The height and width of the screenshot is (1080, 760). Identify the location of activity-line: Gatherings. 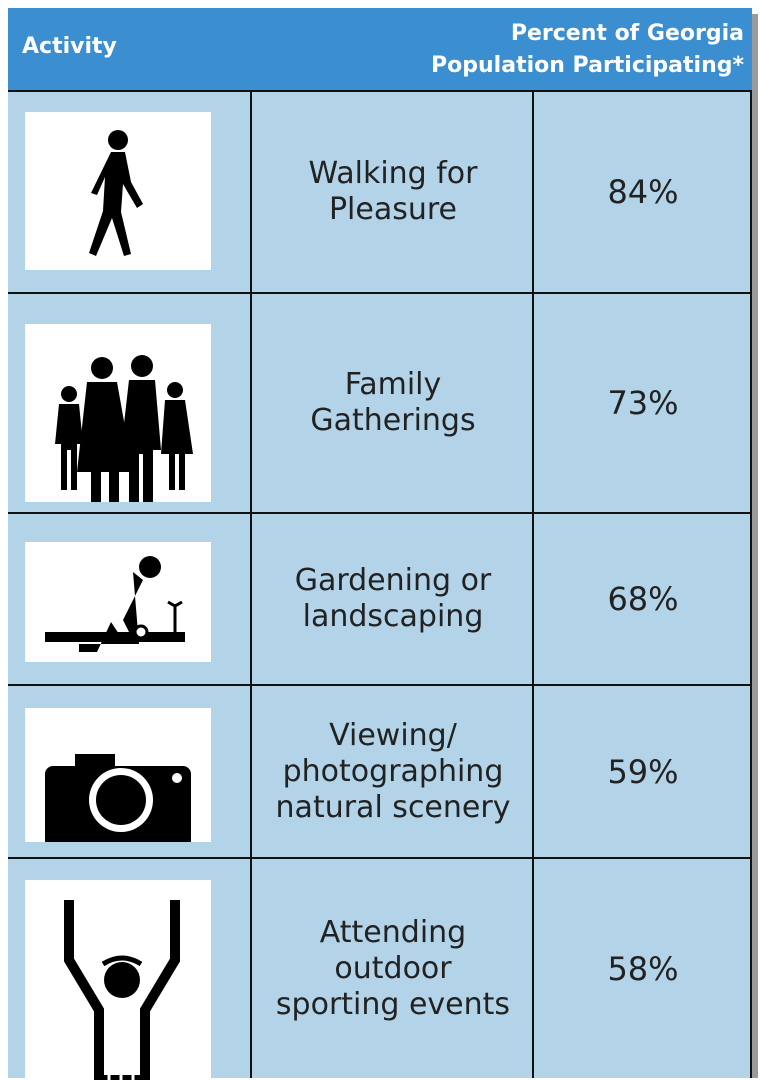
(393, 420).